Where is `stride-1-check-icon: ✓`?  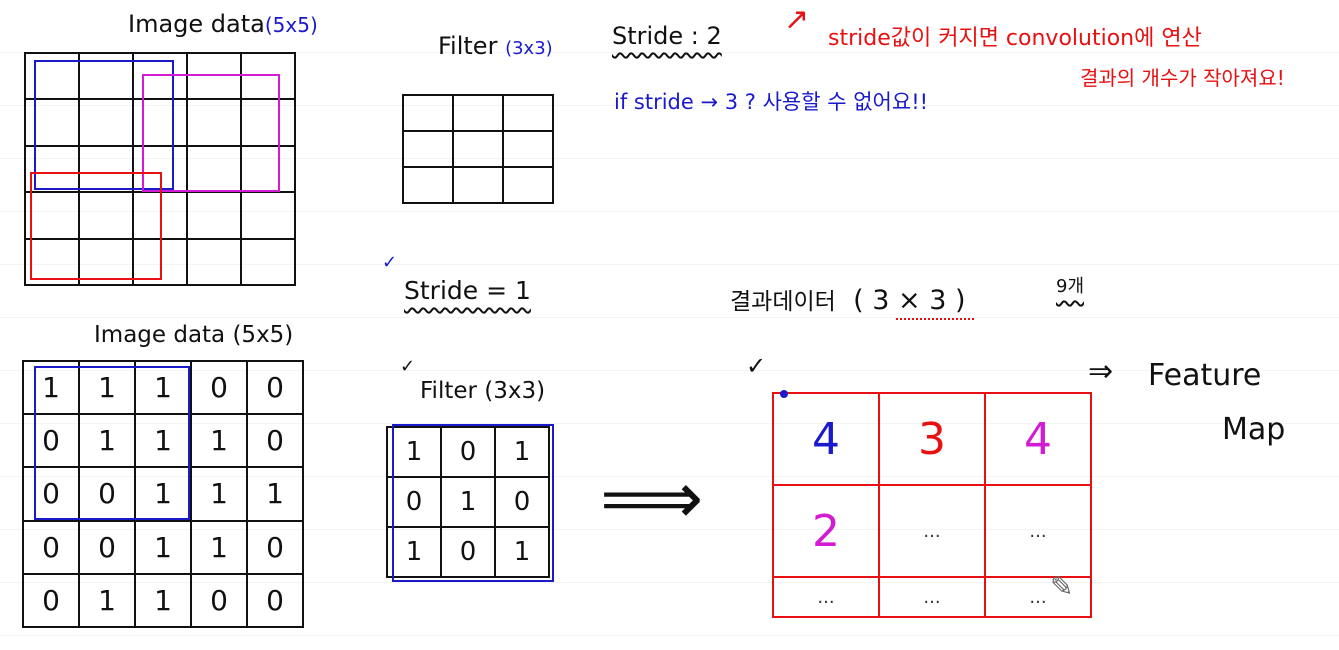 stride-1-check-icon: ✓ is located at coordinates (390, 262).